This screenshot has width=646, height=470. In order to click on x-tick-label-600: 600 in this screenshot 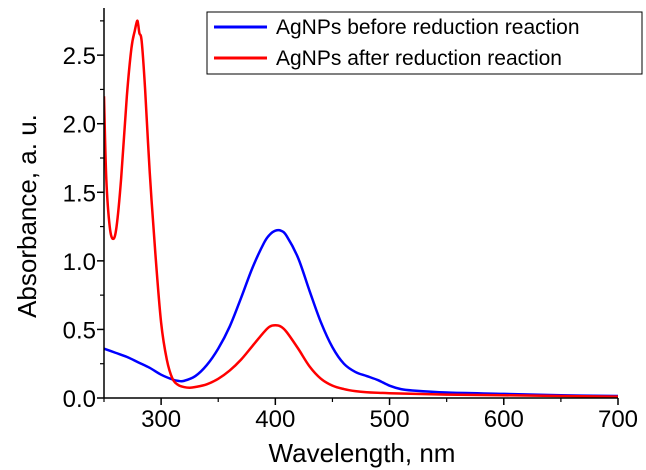, I will do `click(504, 419)`.